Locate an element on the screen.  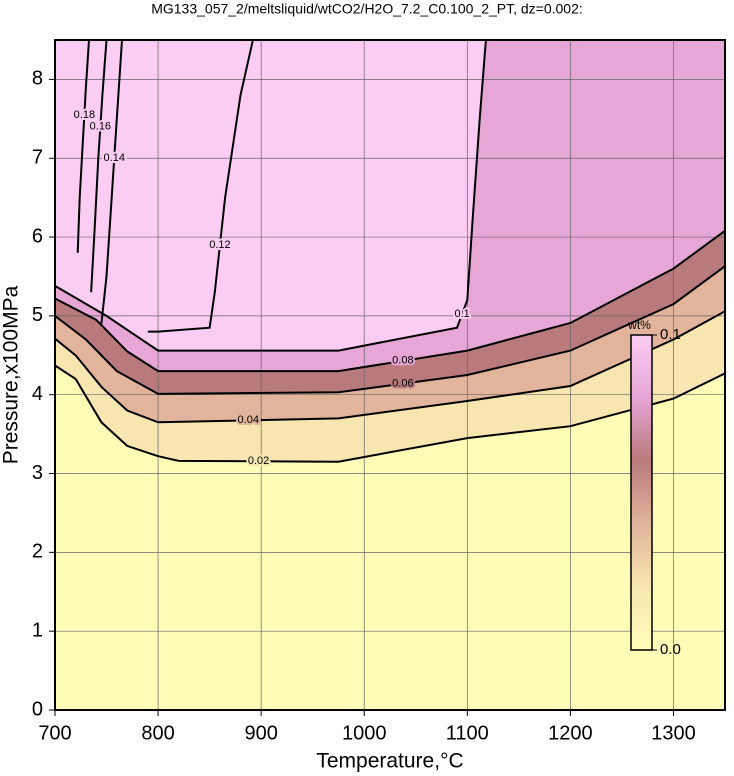
colorbar-label: wt% is located at coordinates (639, 325).